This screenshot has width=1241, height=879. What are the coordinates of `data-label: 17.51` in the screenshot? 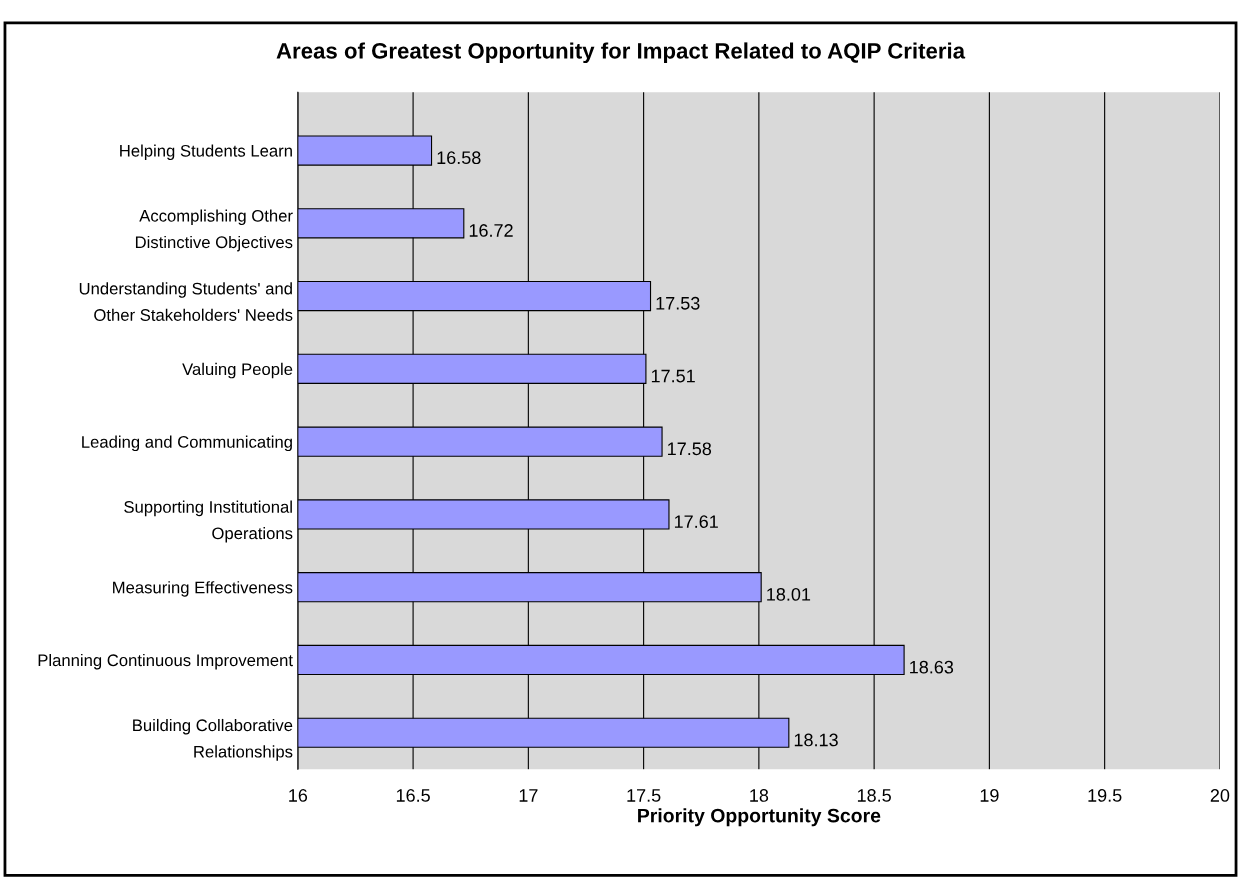 It's located at (673, 376).